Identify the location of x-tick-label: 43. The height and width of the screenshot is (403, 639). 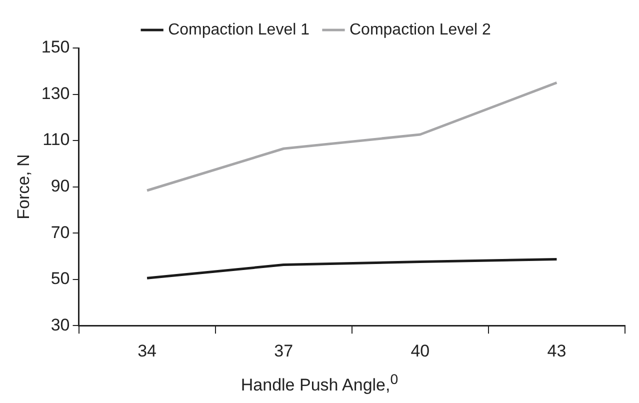
(556, 350).